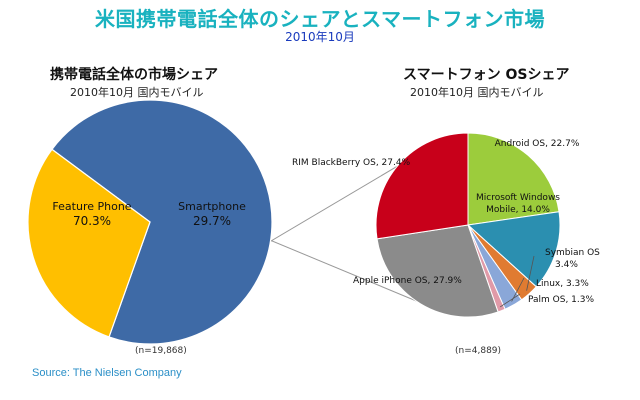 This screenshot has width=640, height=400. Describe the element at coordinates (562, 284) in the screenshot. I see `right-pie-label-linux: Linux, 3.3%` at that location.